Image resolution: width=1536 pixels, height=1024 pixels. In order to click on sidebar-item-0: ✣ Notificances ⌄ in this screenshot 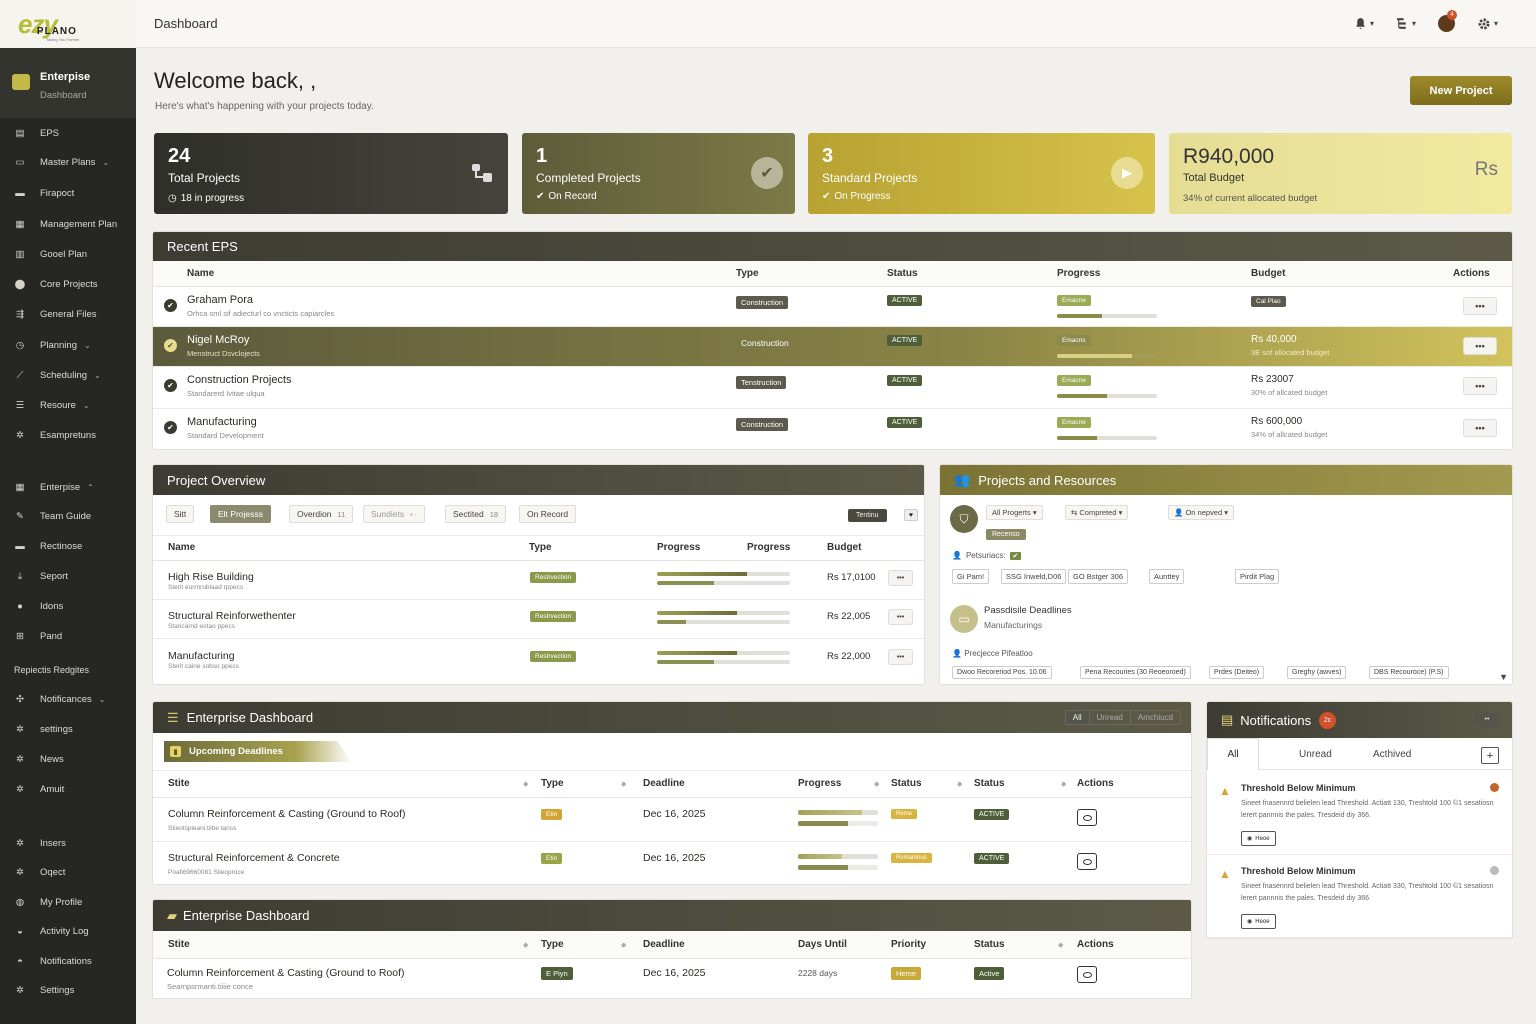, I will do `click(68, 699)`.